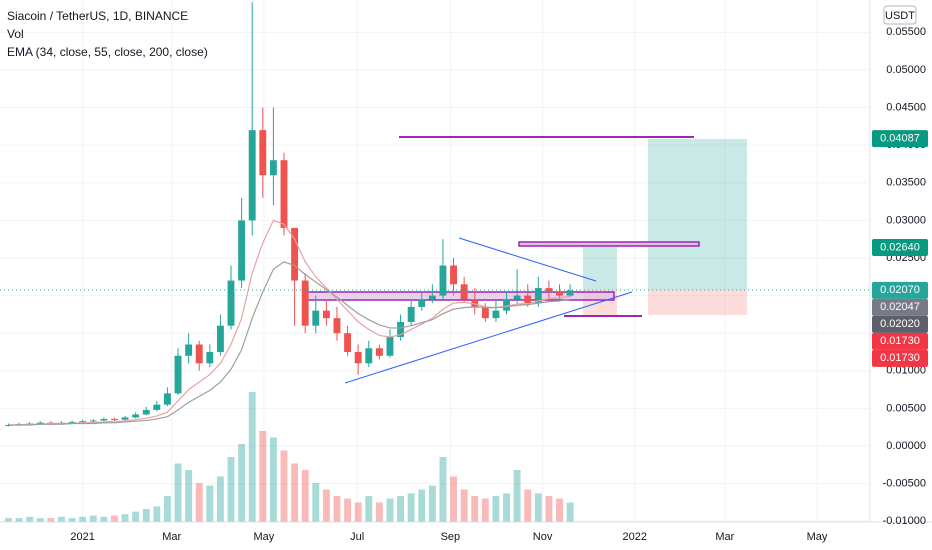 Image resolution: width=932 pixels, height=550 pixels. I want to click on trendline-top, so click(527, 259).